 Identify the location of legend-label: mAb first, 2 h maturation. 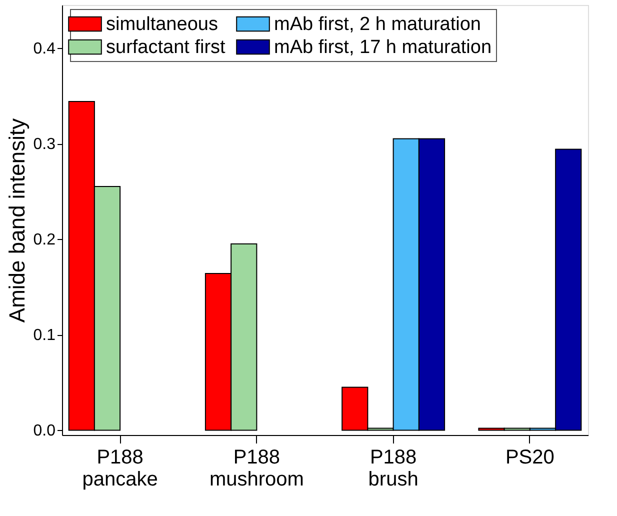
(377, 24).